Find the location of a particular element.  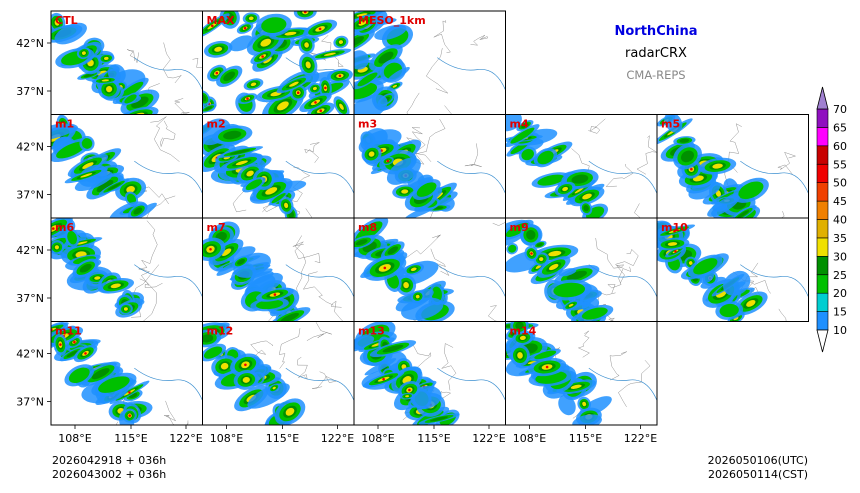

colorbar-label: 50 is located at coordinates (840, 183).